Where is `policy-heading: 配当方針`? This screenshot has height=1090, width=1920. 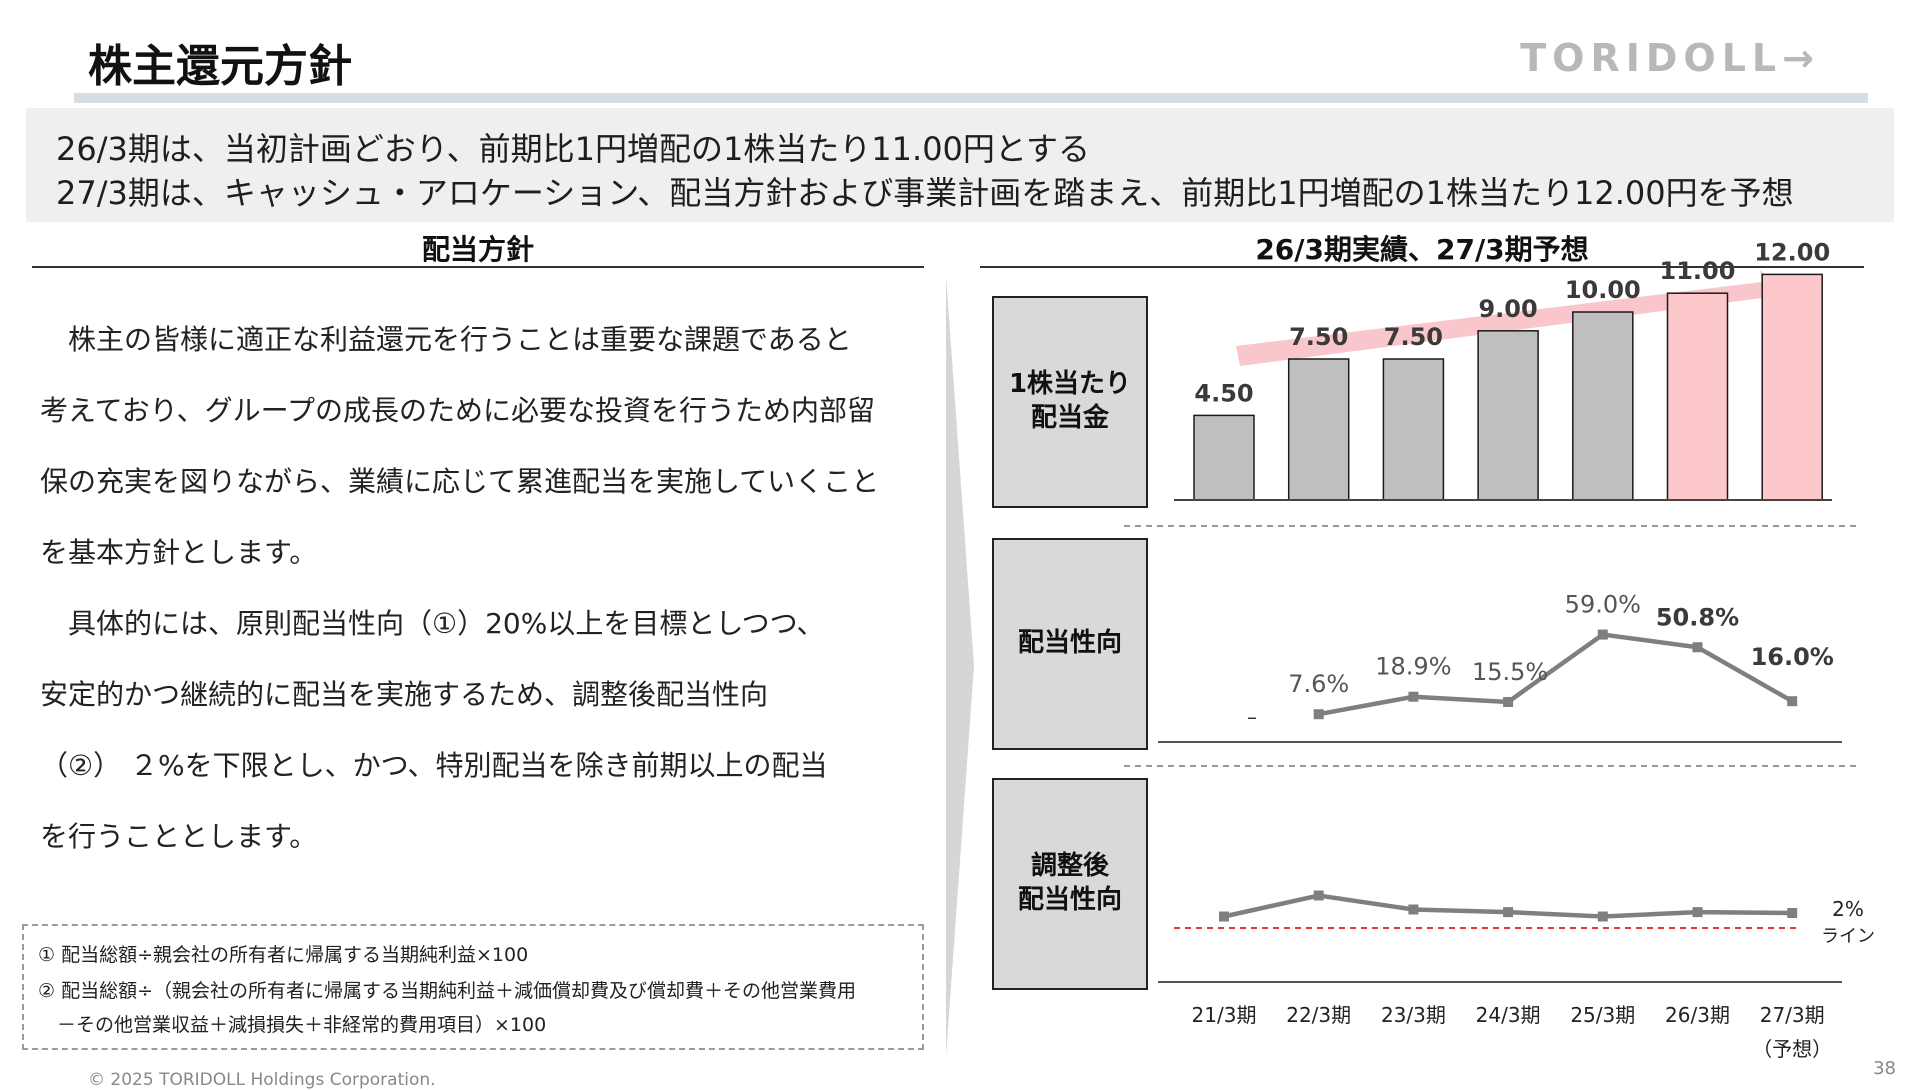 policy-heading: 配当方針 is located at coordinates (477, 249).